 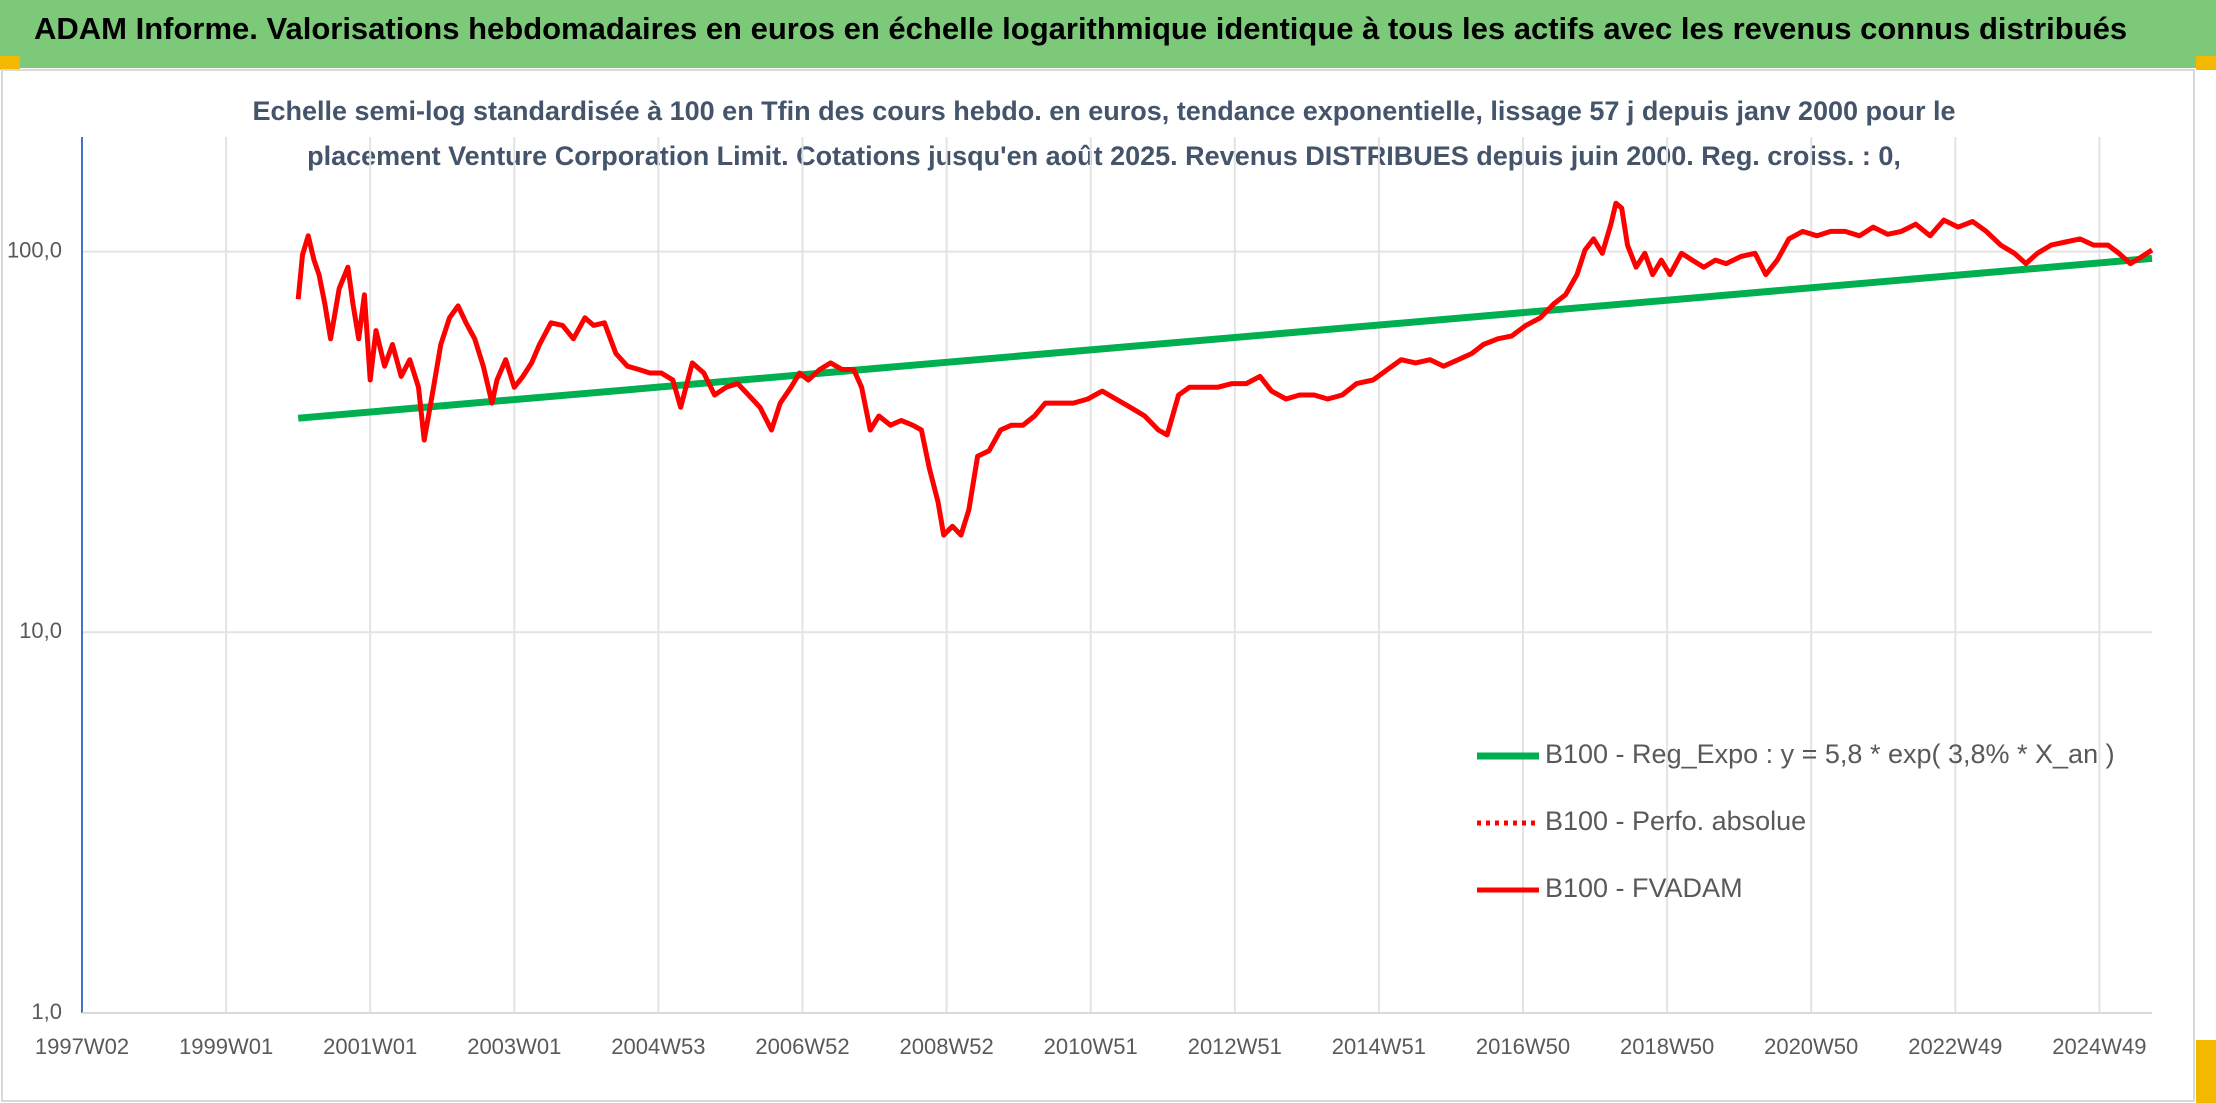 I want to click on x-tick-label: 2004W53, so click(x=658, y=1046).